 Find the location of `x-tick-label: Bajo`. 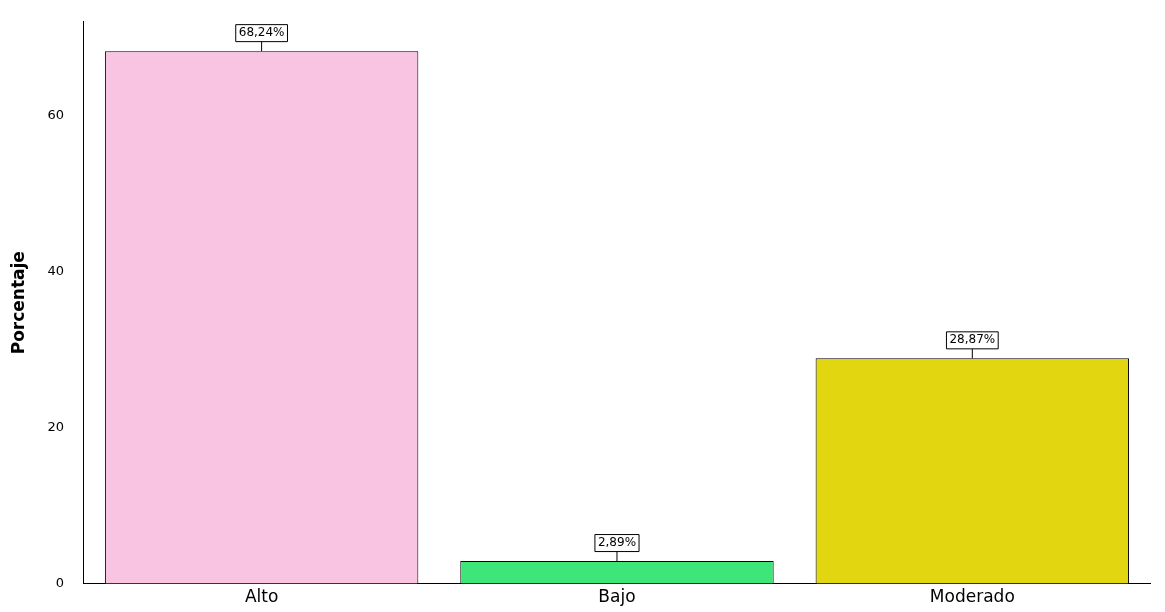

x-tick-label: Bajo is located at coordinates (617, 596).